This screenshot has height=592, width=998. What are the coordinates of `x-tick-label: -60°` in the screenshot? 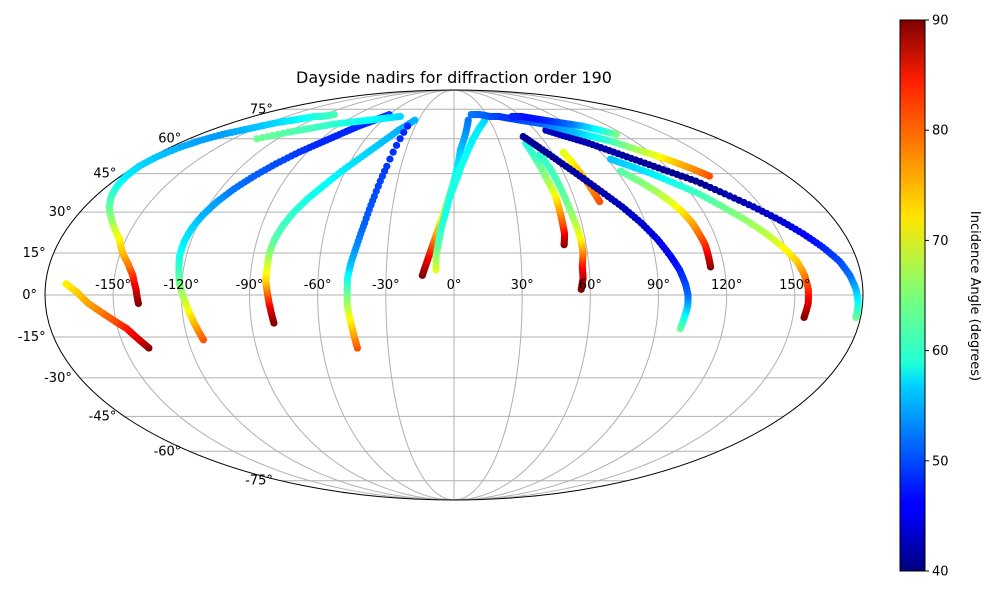 It's located at (318, 285).